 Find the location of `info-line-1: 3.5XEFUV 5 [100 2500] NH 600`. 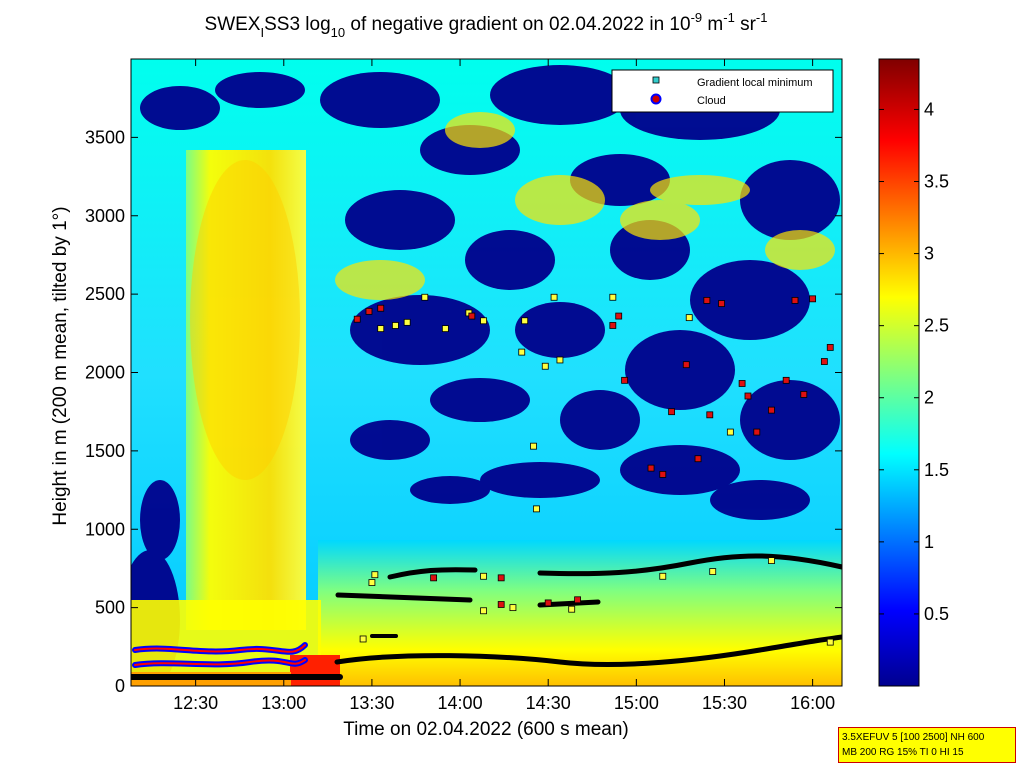

info-line-1: 3.5XEFUV 5 [100 2500] NH 600 is located at coordinates (913, 737).